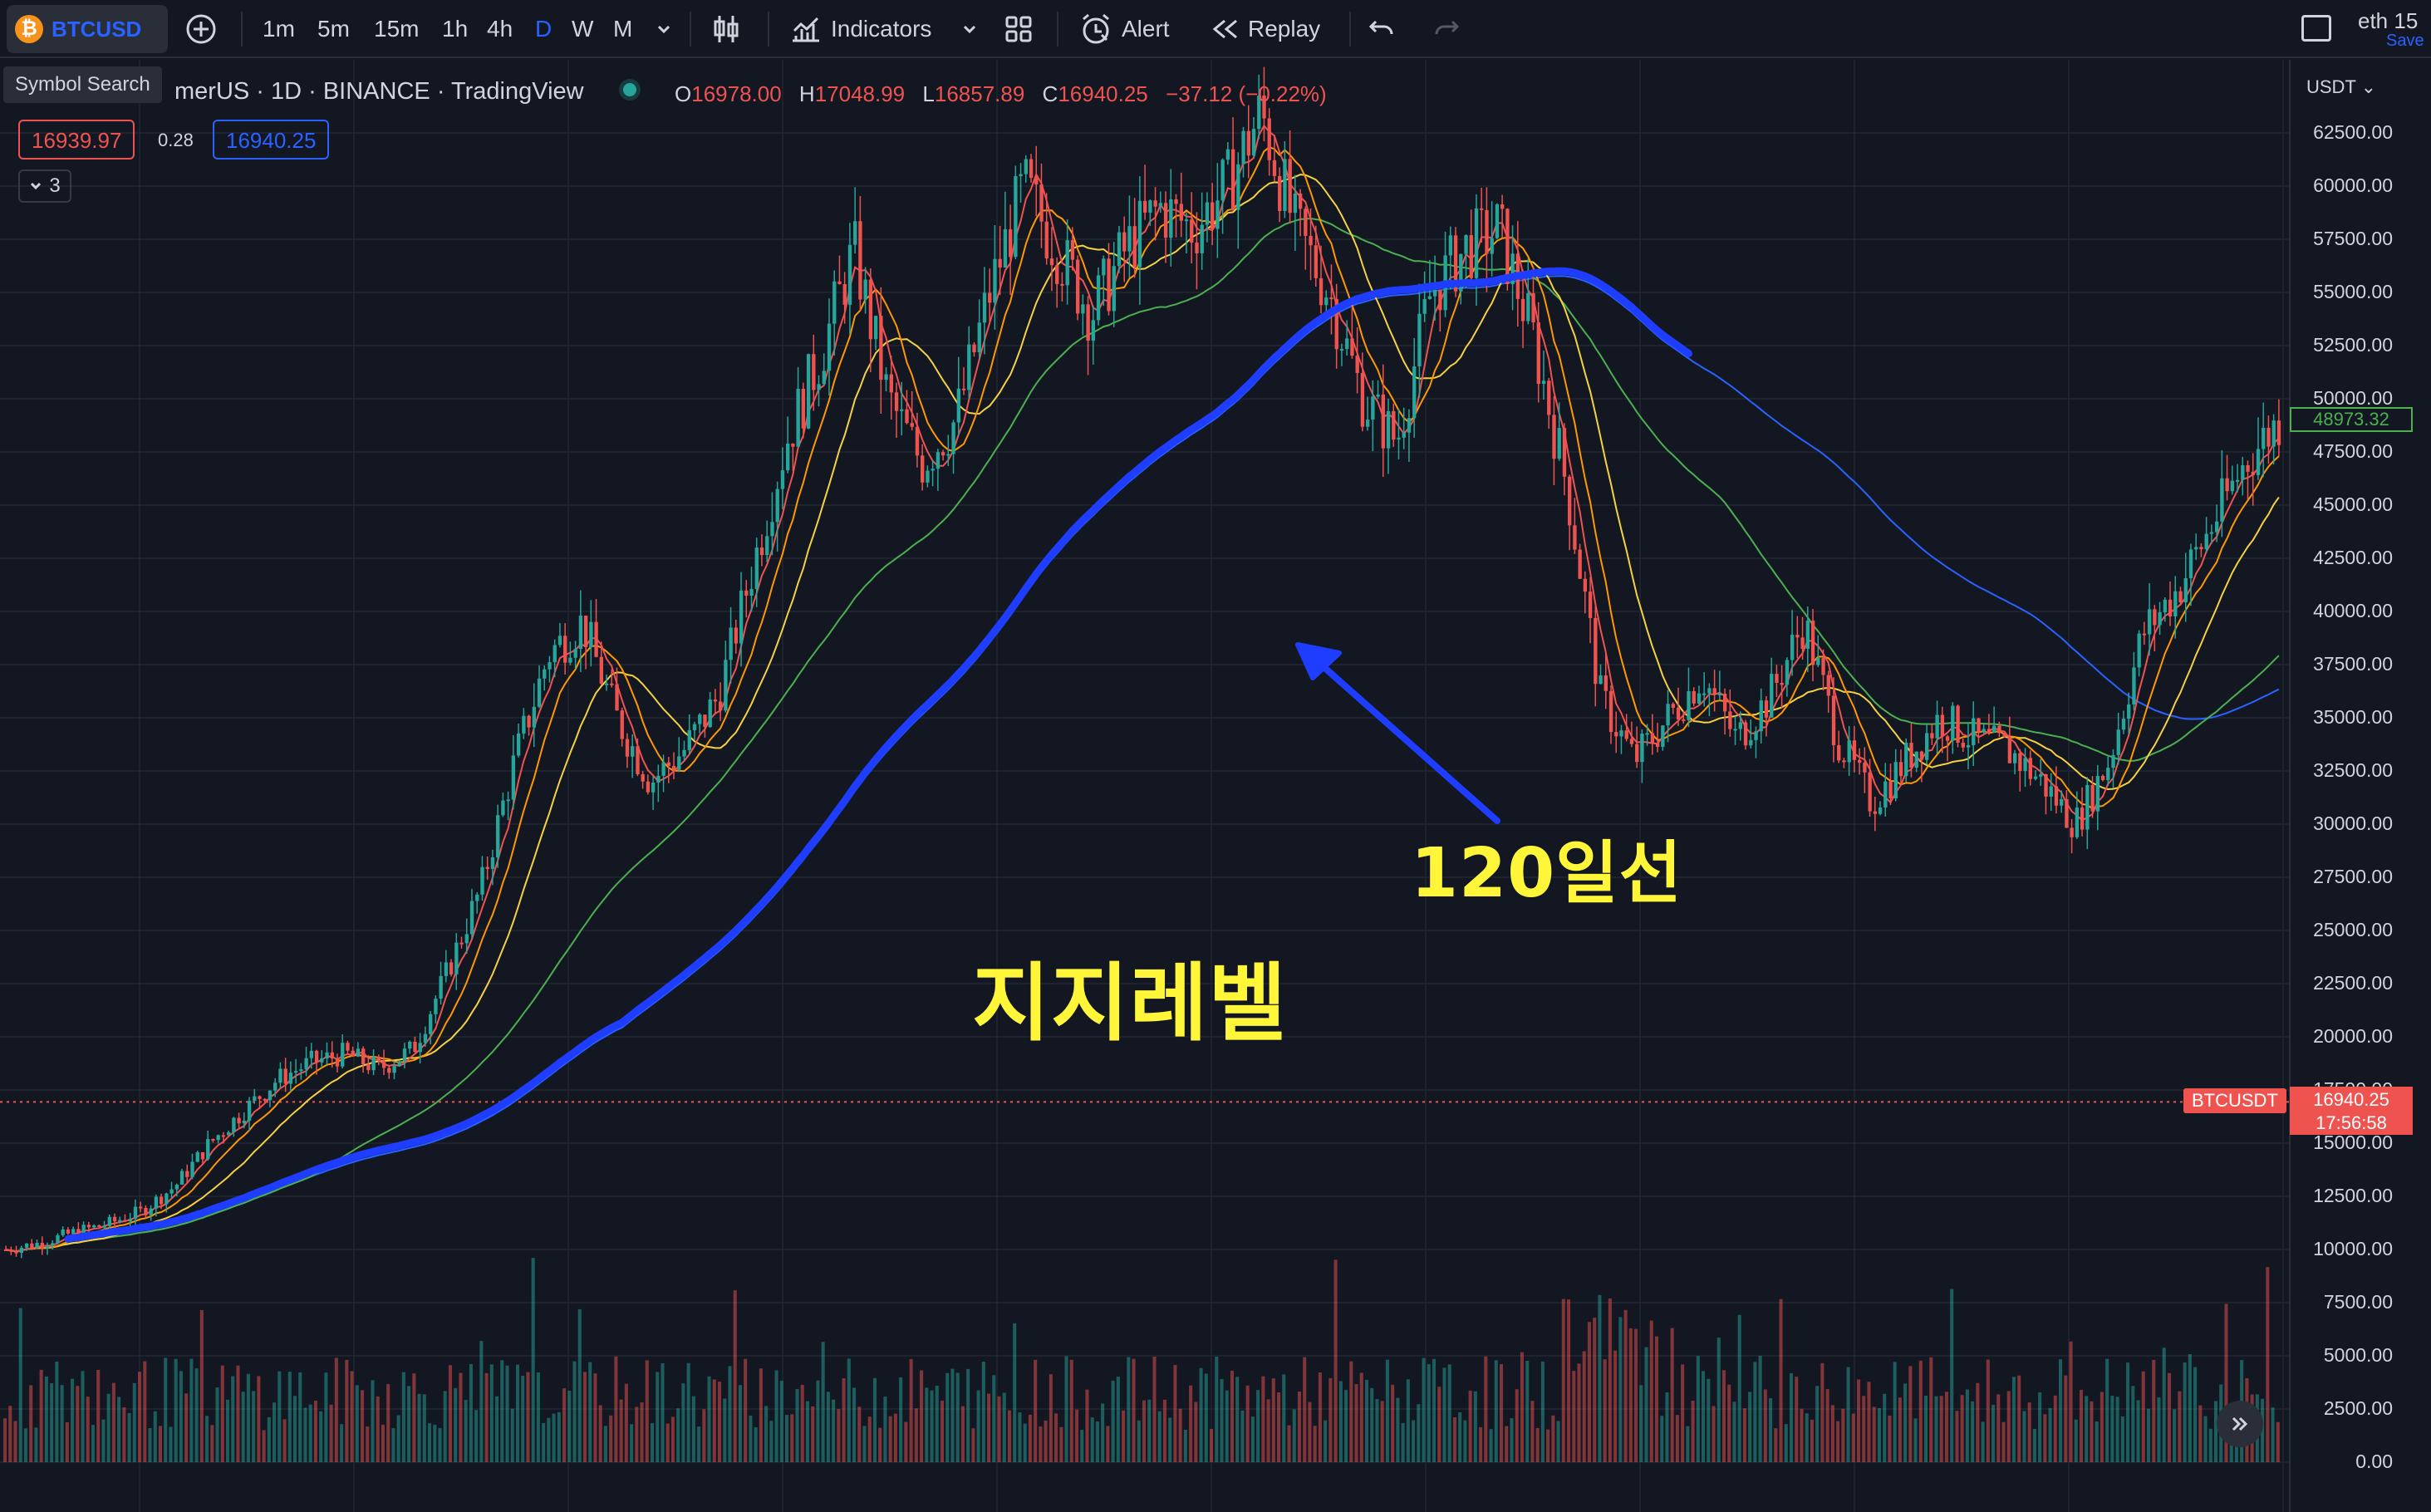  Describe the element at coordinates (1382, 29) in the screenshot. I see `undo-button` at that location.